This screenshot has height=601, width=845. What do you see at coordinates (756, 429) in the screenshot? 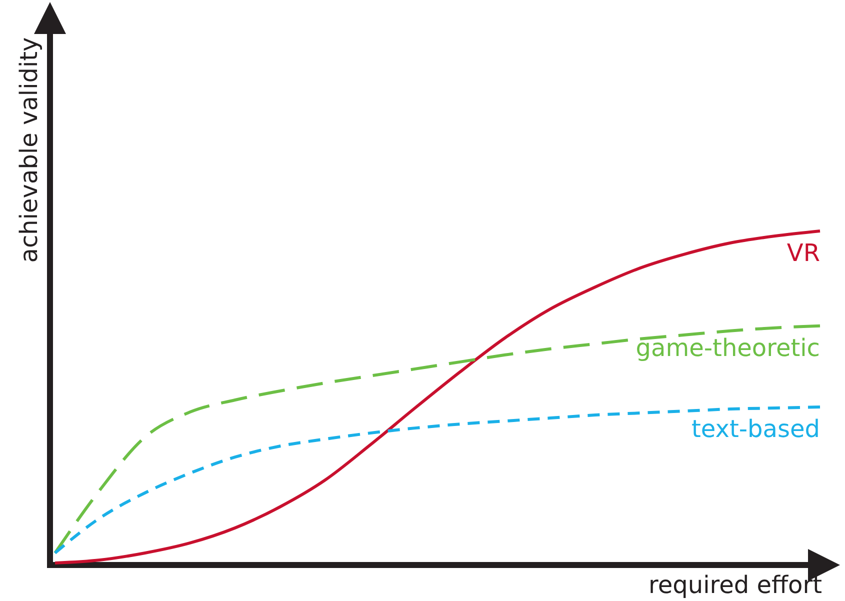
I see `series-label: text-based` at bounding box center [756, 429].